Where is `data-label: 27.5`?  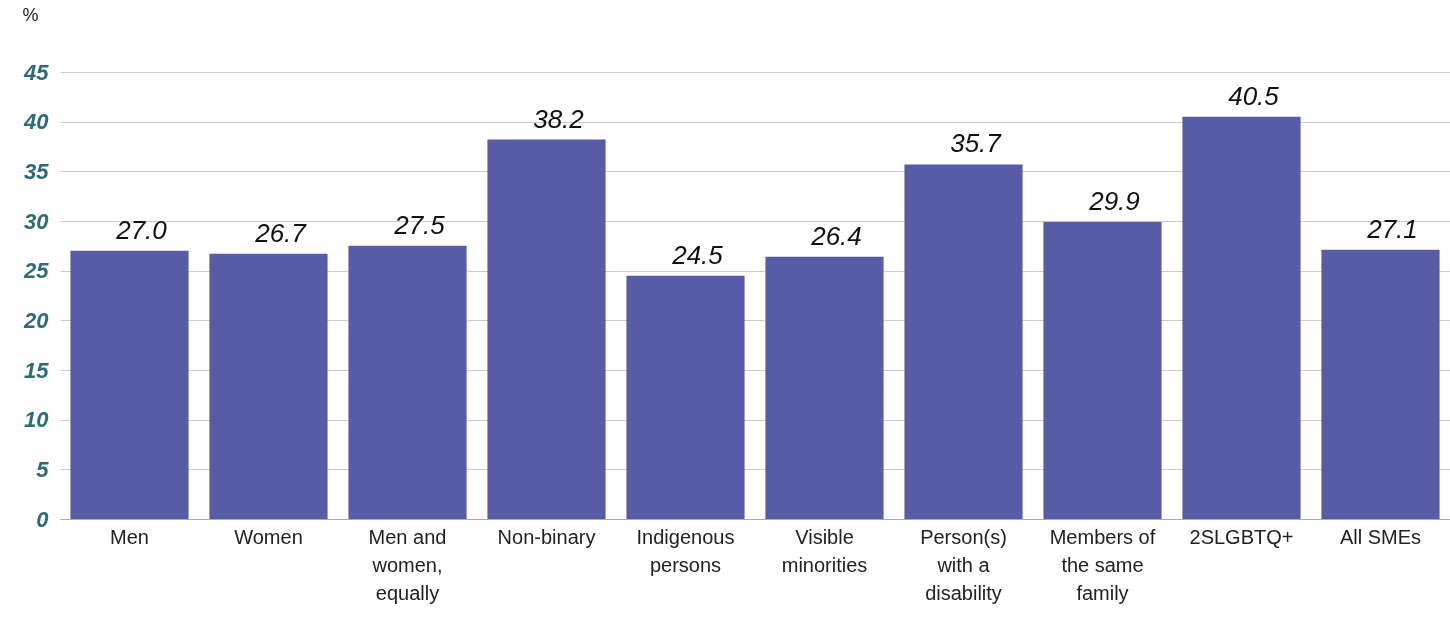
data-label: 27.5 is located at coordinates (419, 224).